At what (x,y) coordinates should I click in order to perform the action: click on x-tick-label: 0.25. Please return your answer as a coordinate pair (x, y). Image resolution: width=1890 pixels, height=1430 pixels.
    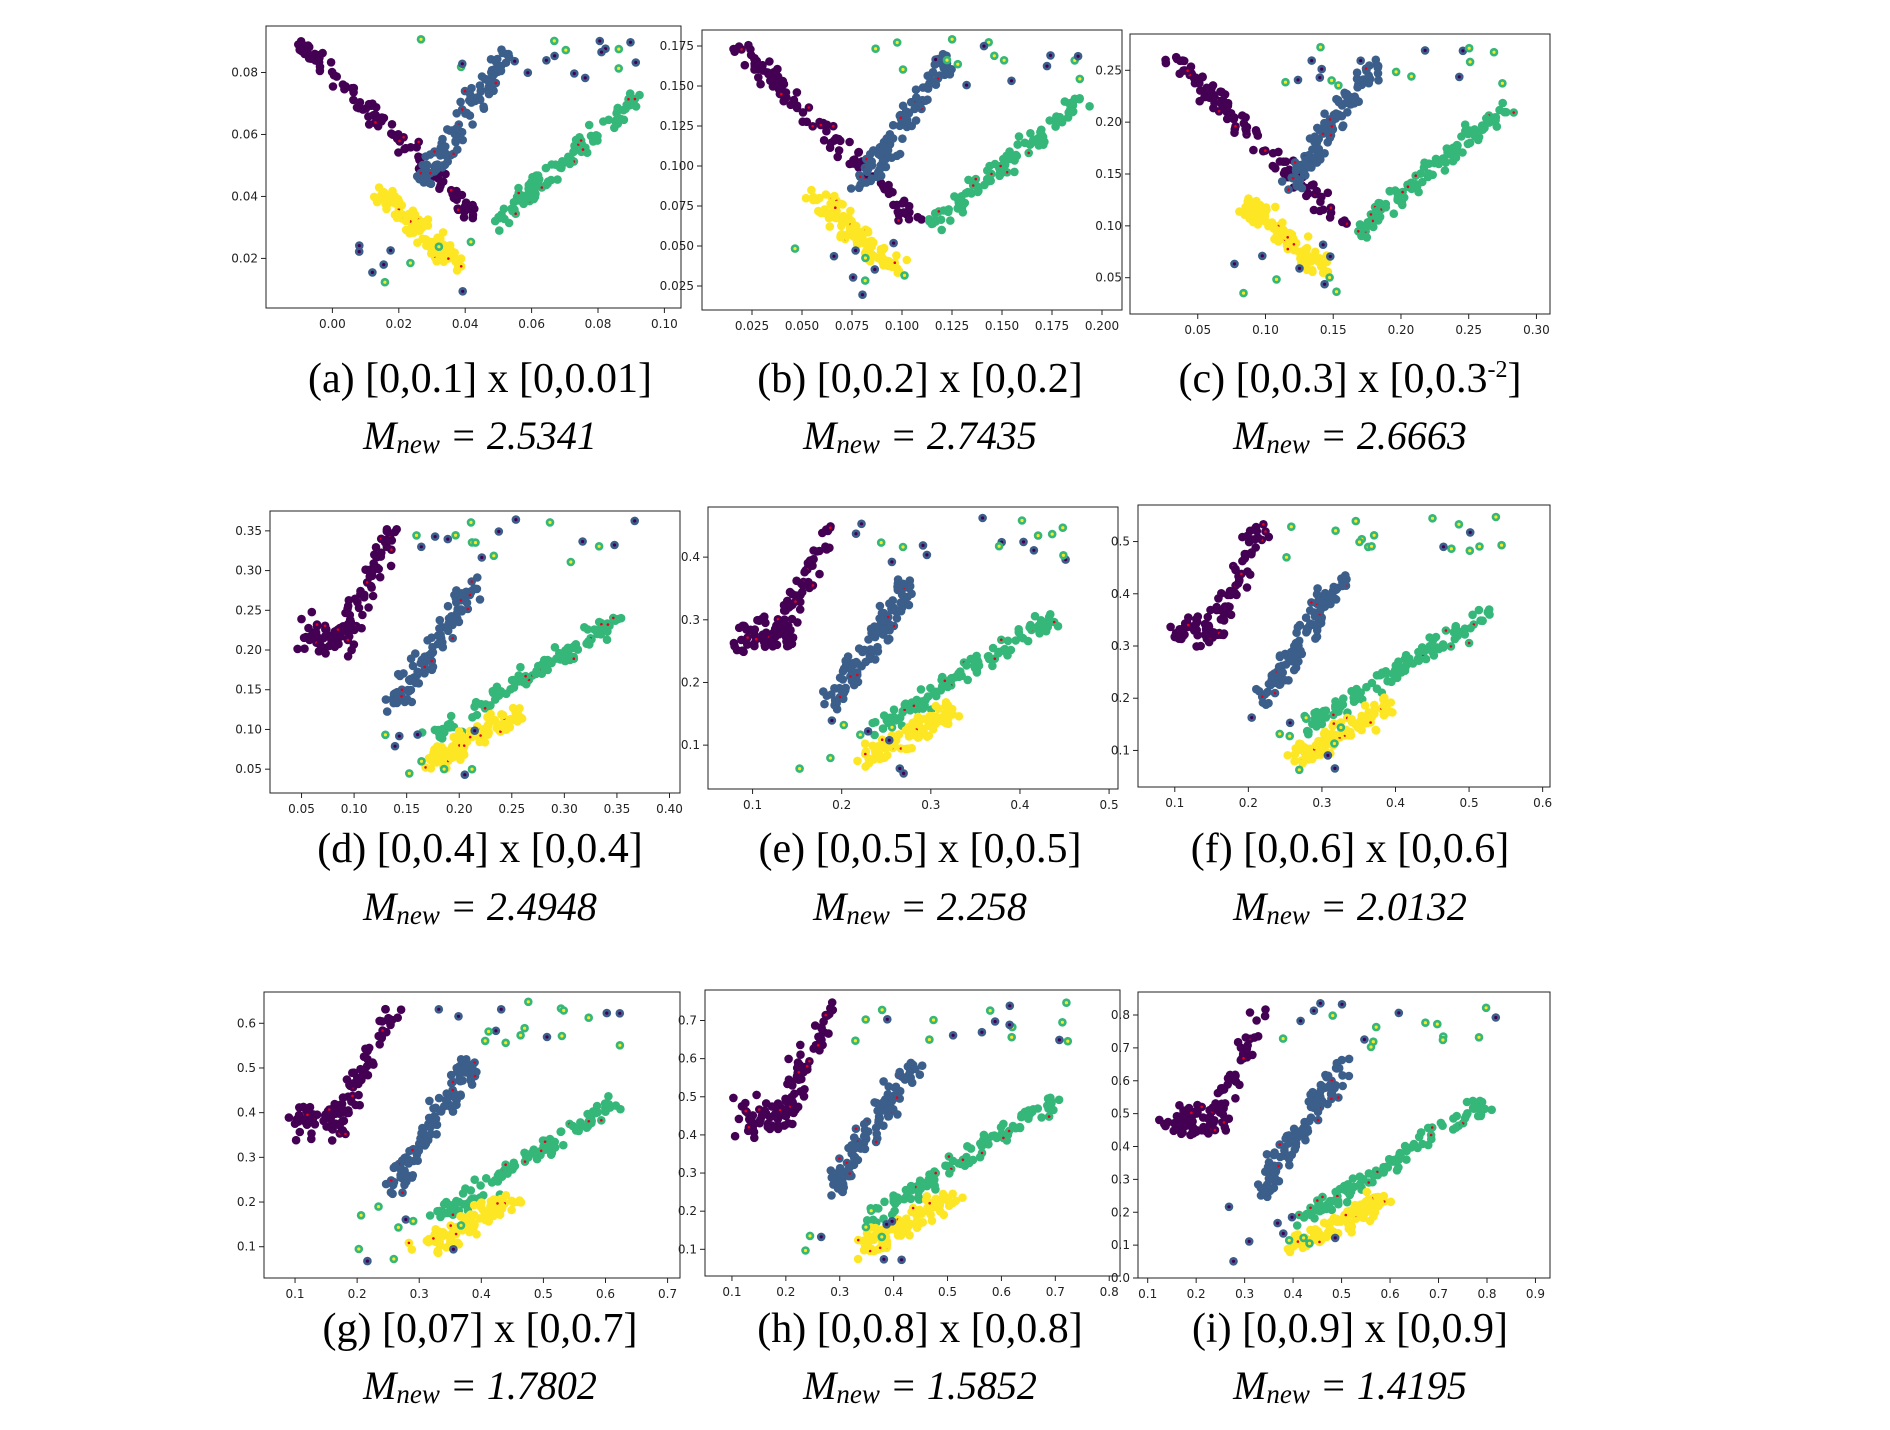
    Looking at the image, I should click on (1468, 330).